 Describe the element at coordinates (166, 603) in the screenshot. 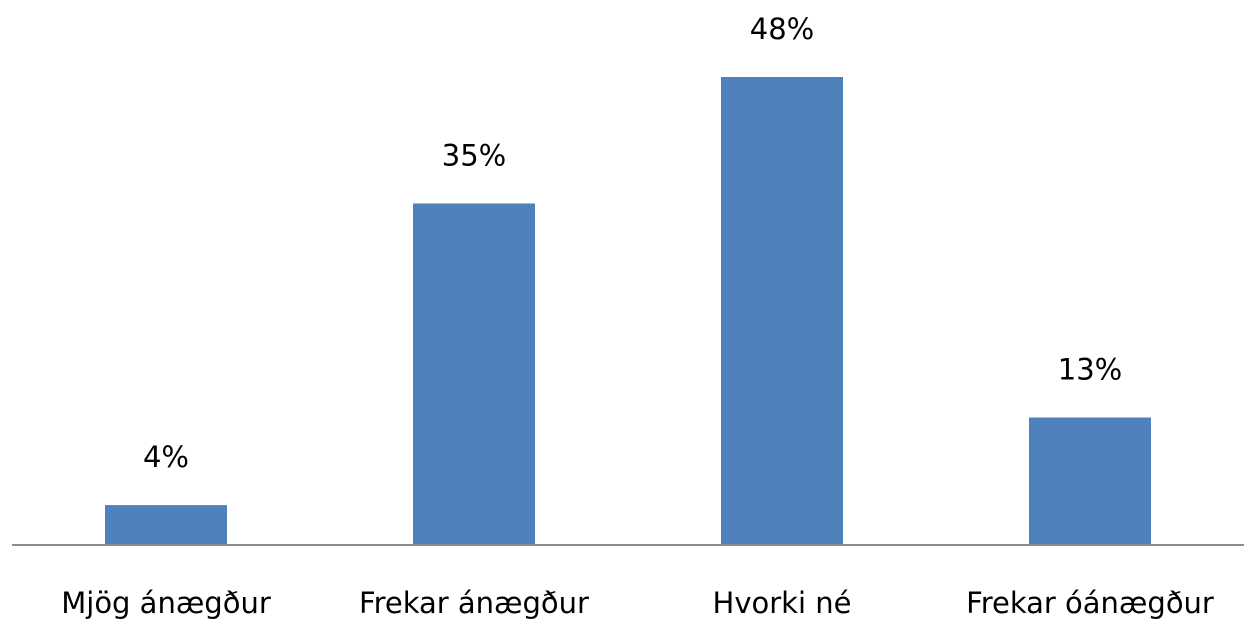

I see `x-tick-label: Mjög ánægður` at that location.